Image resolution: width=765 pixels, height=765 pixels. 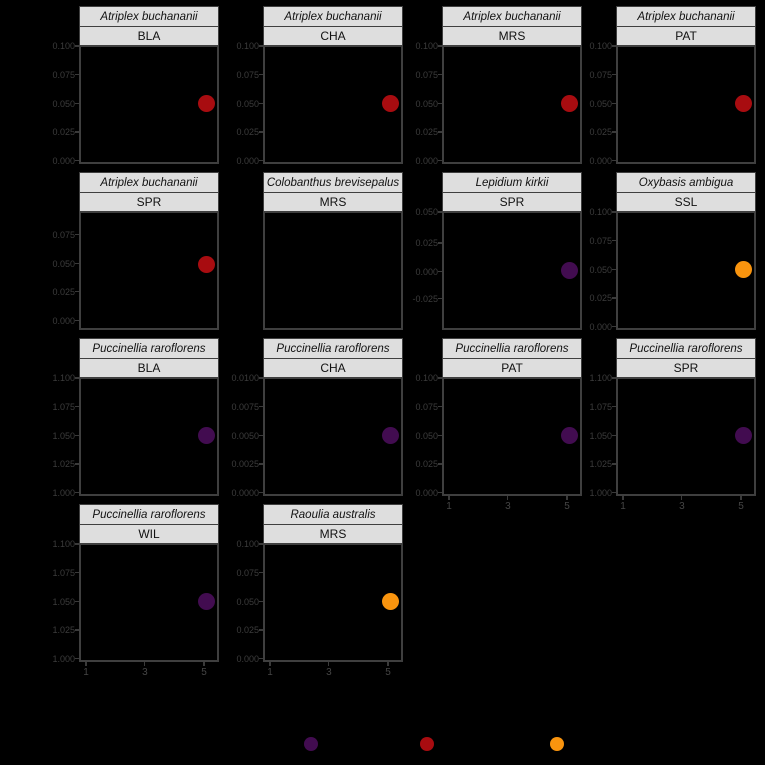 I want to click on y-axis-tick-label: -0.025, so click(x=425, y=298).